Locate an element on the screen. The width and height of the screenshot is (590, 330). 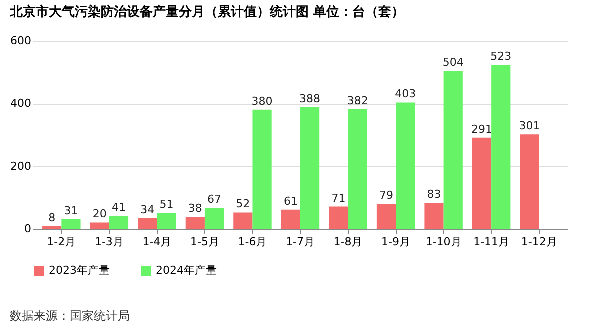
data-label: 388 is located at coordinates (310, 99).